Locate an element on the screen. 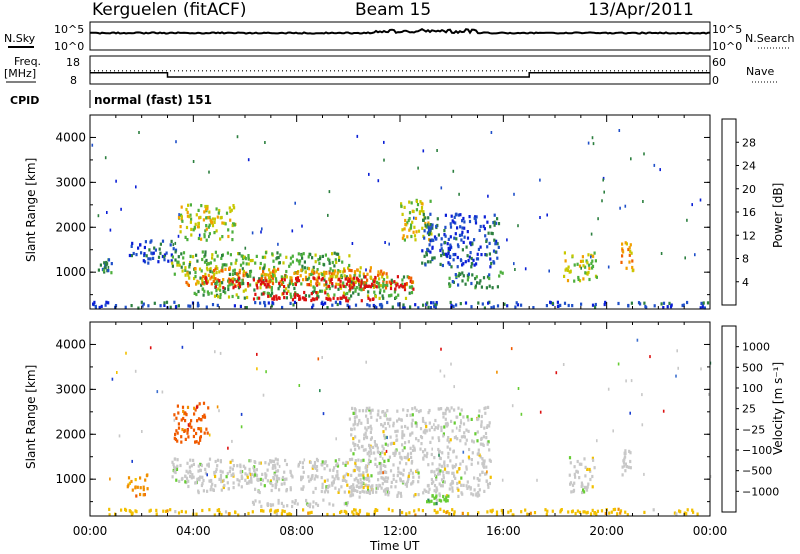  beam-title: Beam 15 is located at coordinates (393, 10).